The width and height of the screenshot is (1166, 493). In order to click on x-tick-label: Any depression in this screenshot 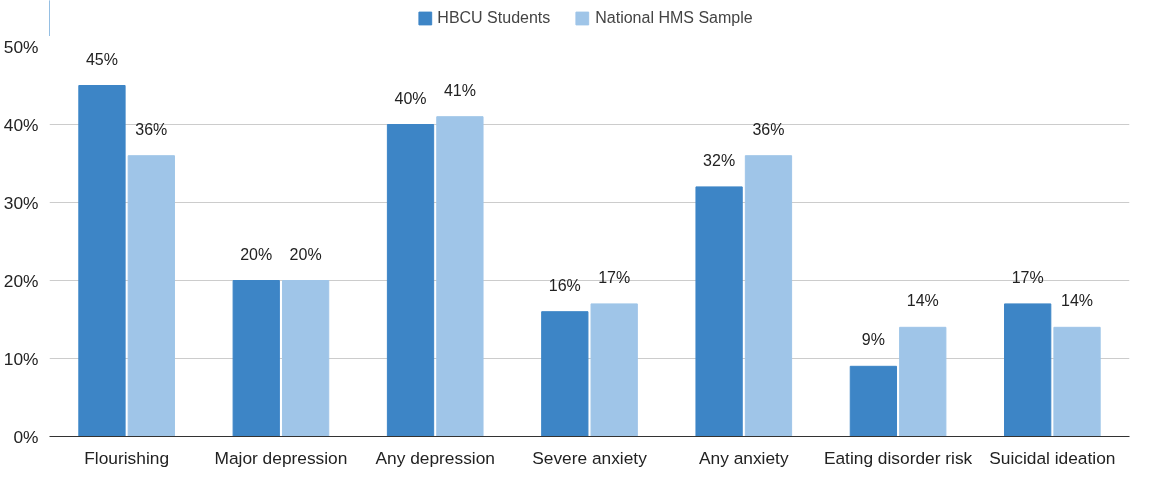, I will do `click(435, 457)`.